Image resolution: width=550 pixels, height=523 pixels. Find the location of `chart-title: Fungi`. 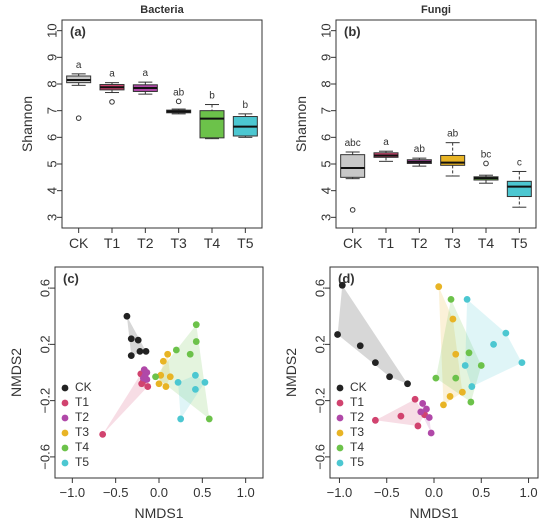

chart-title: Fungi is located at coordinates (436, 10).